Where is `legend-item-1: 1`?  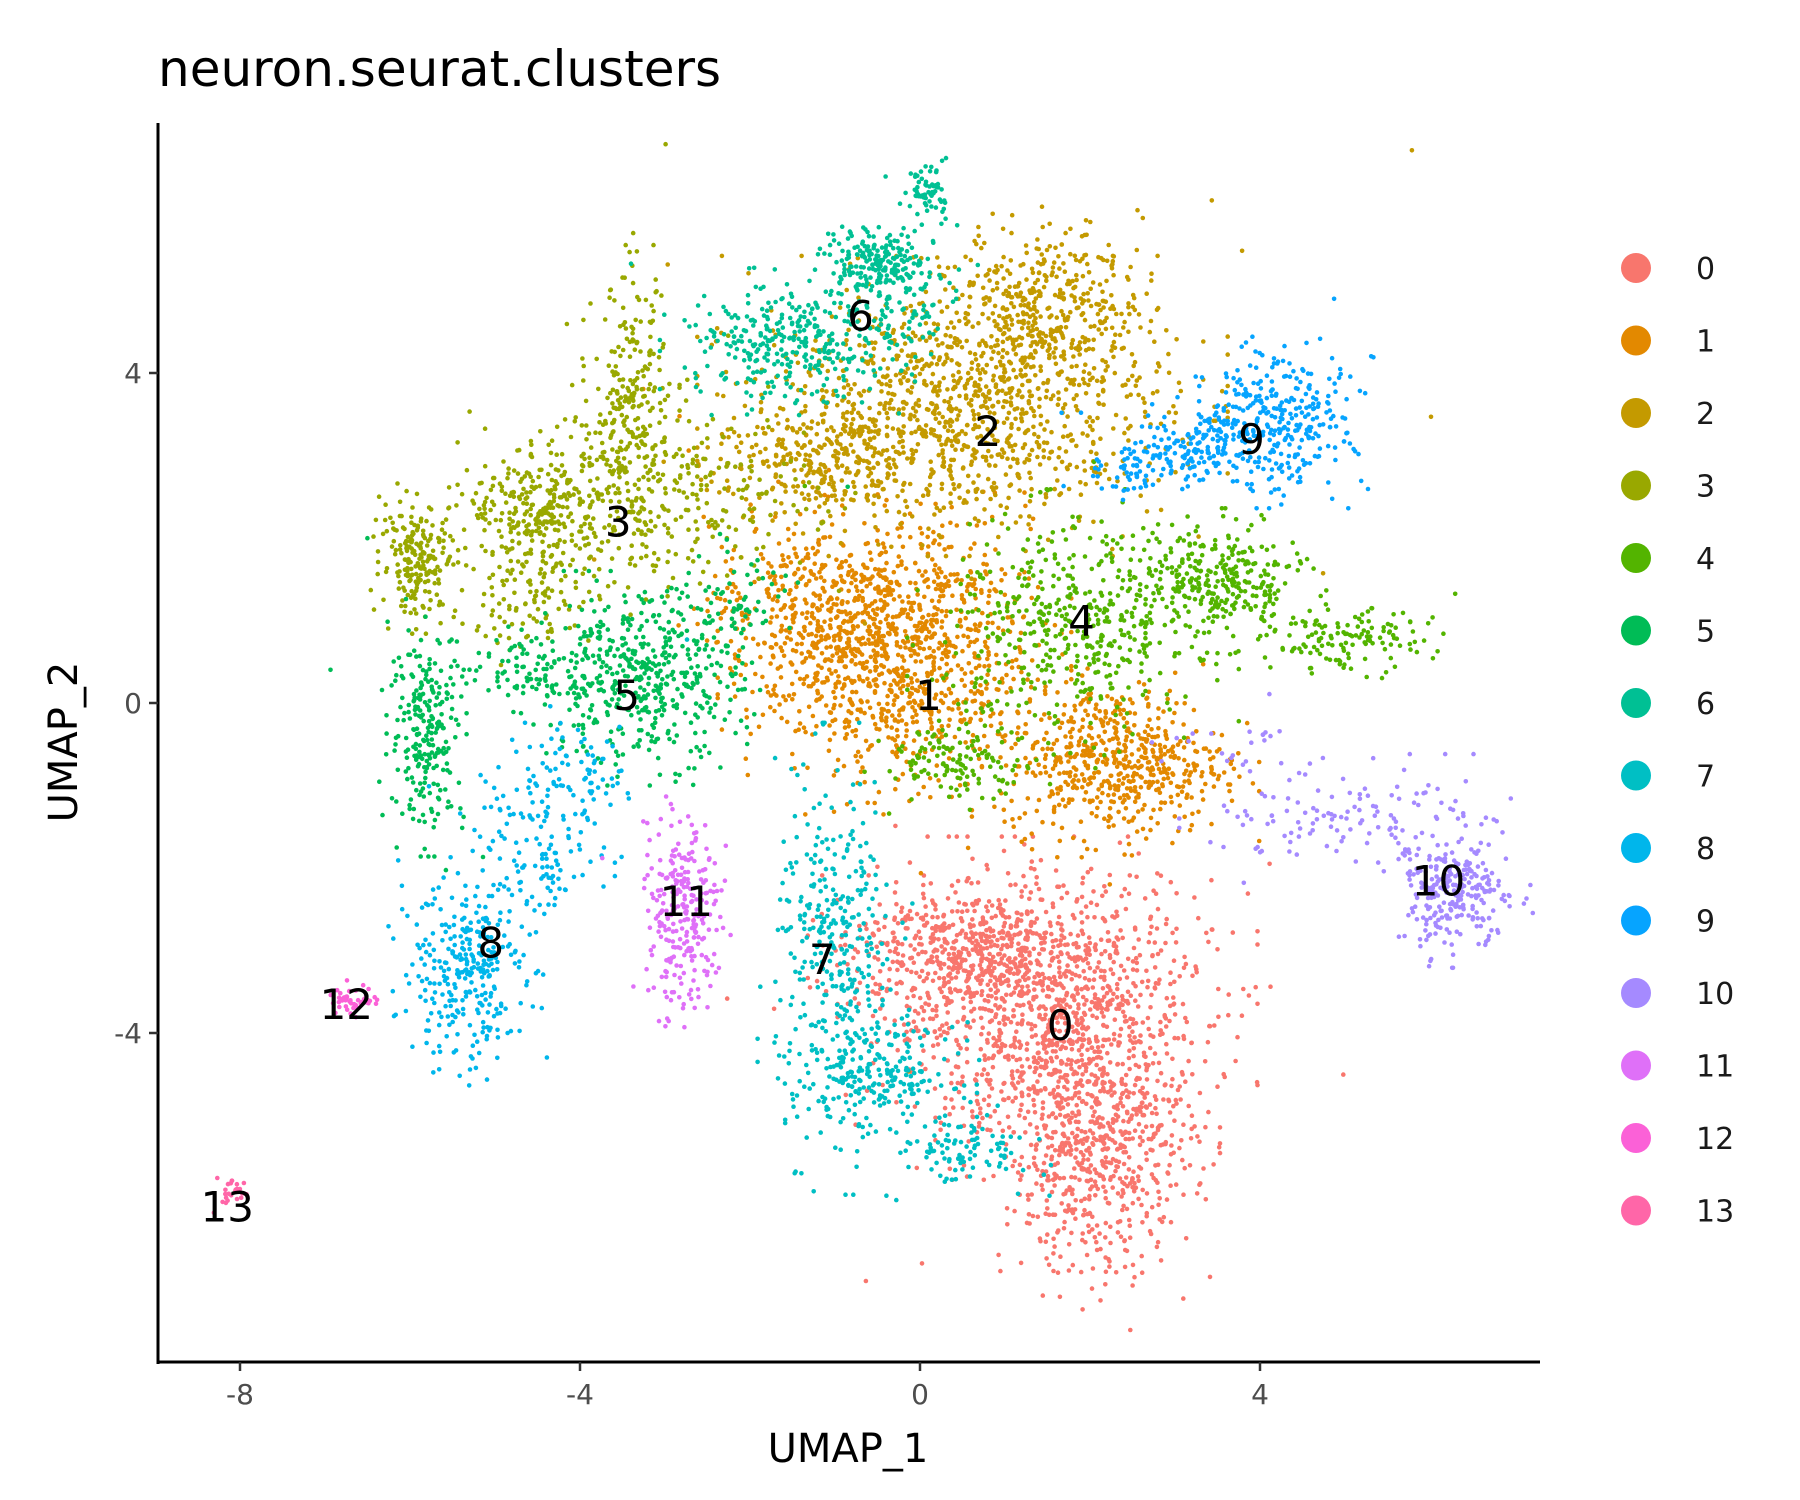
legend-item-1: 1 is located at coordinates (1668, 342).